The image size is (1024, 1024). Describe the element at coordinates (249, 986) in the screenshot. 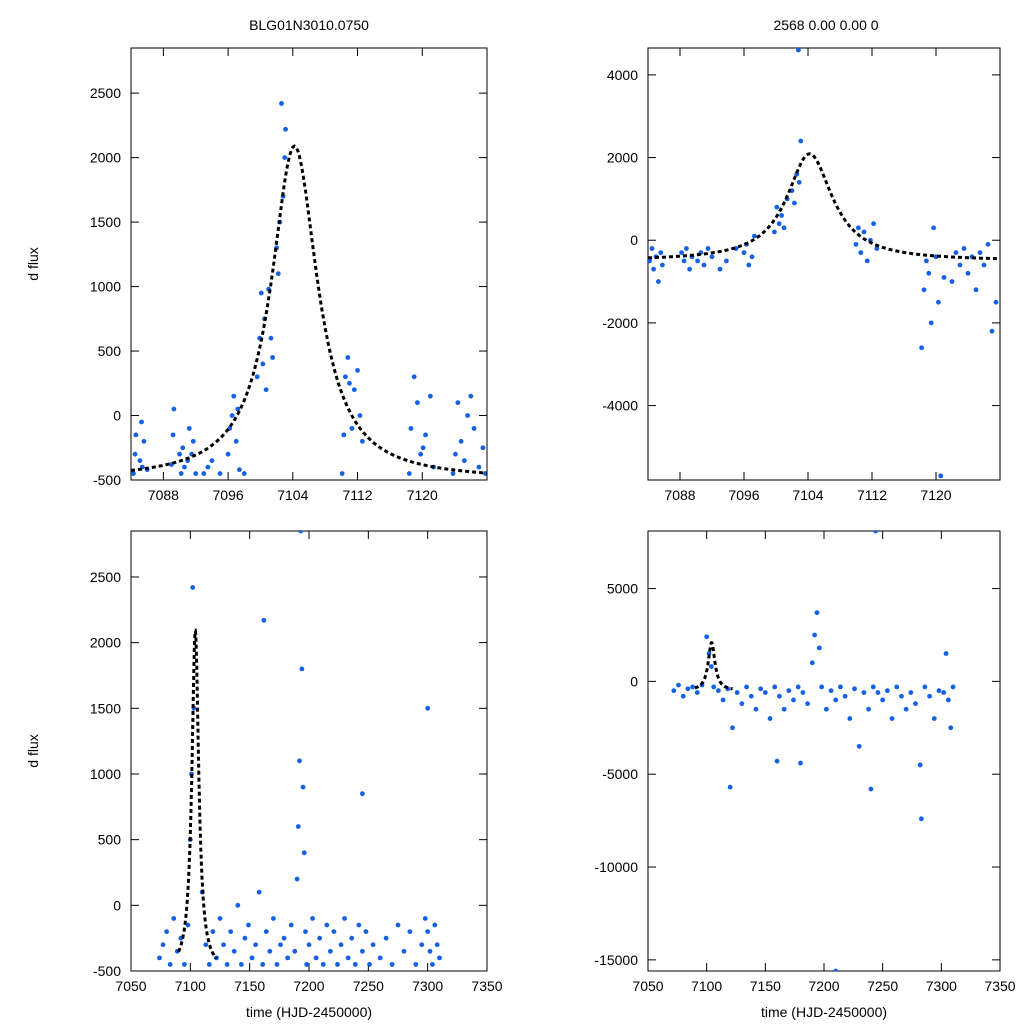

I see `x-tick-label: 7150` at that location.